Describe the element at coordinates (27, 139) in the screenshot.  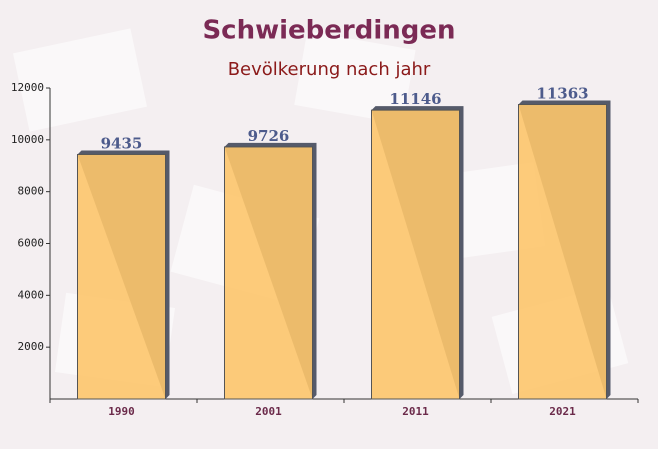
I see `y-tick-label: 10000` at that location.